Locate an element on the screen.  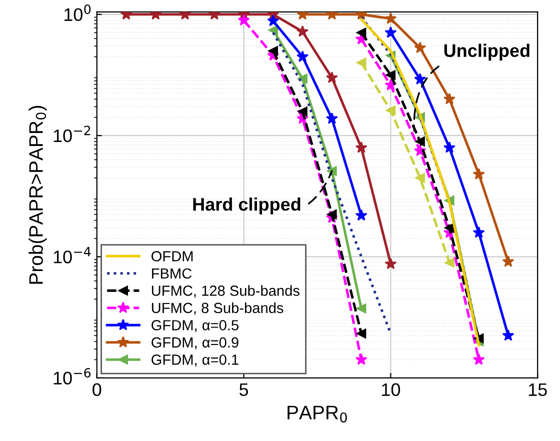
legend-label: UFMC, 8 Sub-bands is located at coordinates (218, 308).